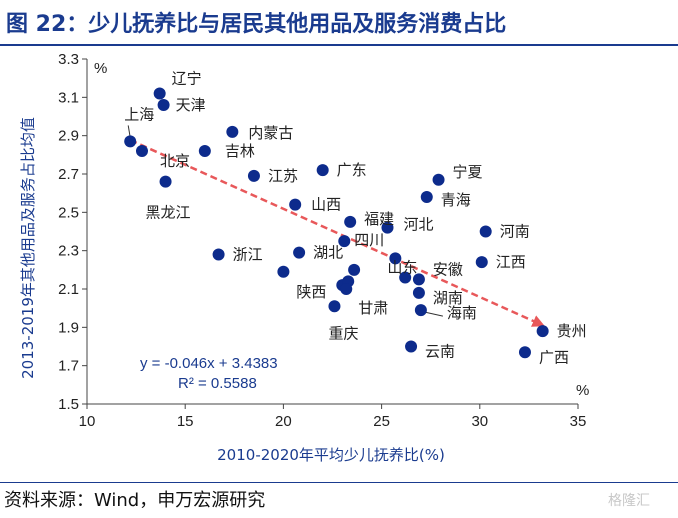 The width and height of the screenshot is (678, 518). What do you see at coordinates (448, 298) in the screenshot?
I see `point-label: 湖南` at bounding box center [448, 298].